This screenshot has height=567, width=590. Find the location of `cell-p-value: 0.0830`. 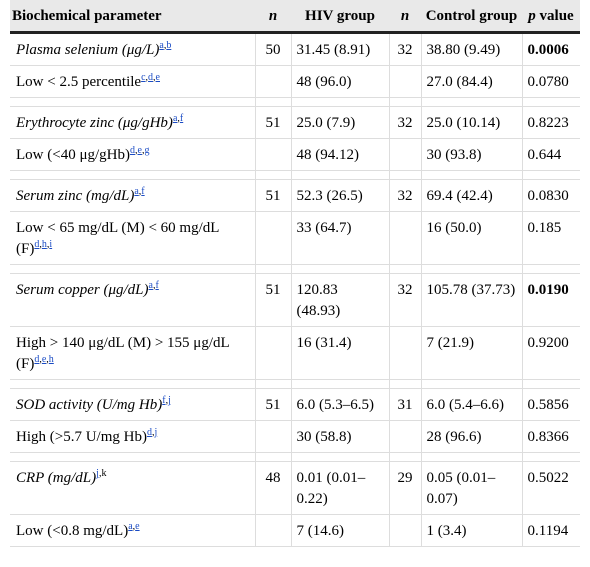

cell-p-value: 0.0830 is located at coordinates (551, 195).